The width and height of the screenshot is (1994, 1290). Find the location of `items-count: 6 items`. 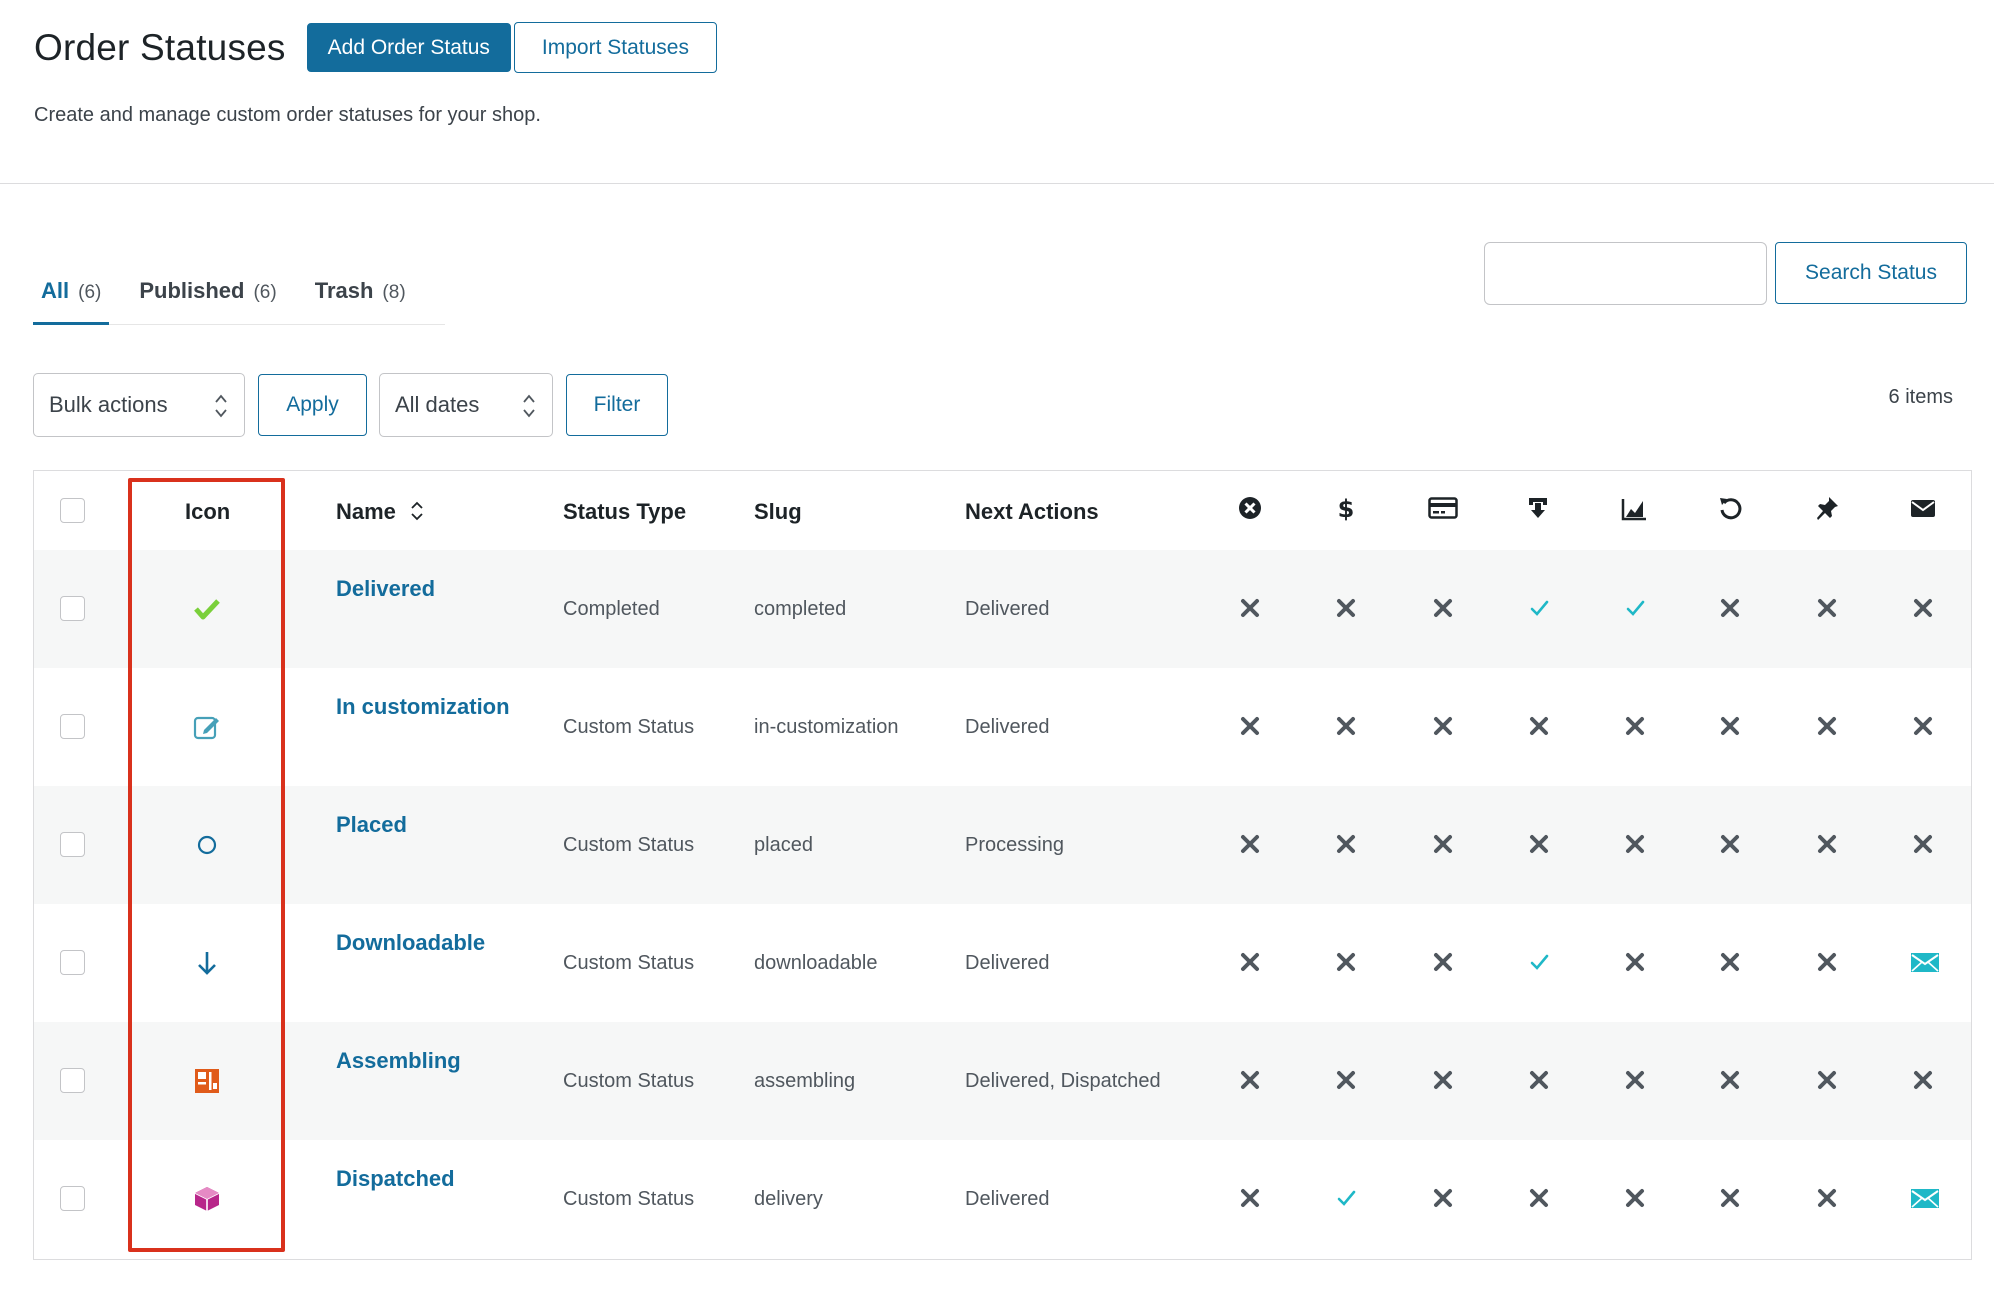

items-count: 6 items is located at coordinates (1920, 397).